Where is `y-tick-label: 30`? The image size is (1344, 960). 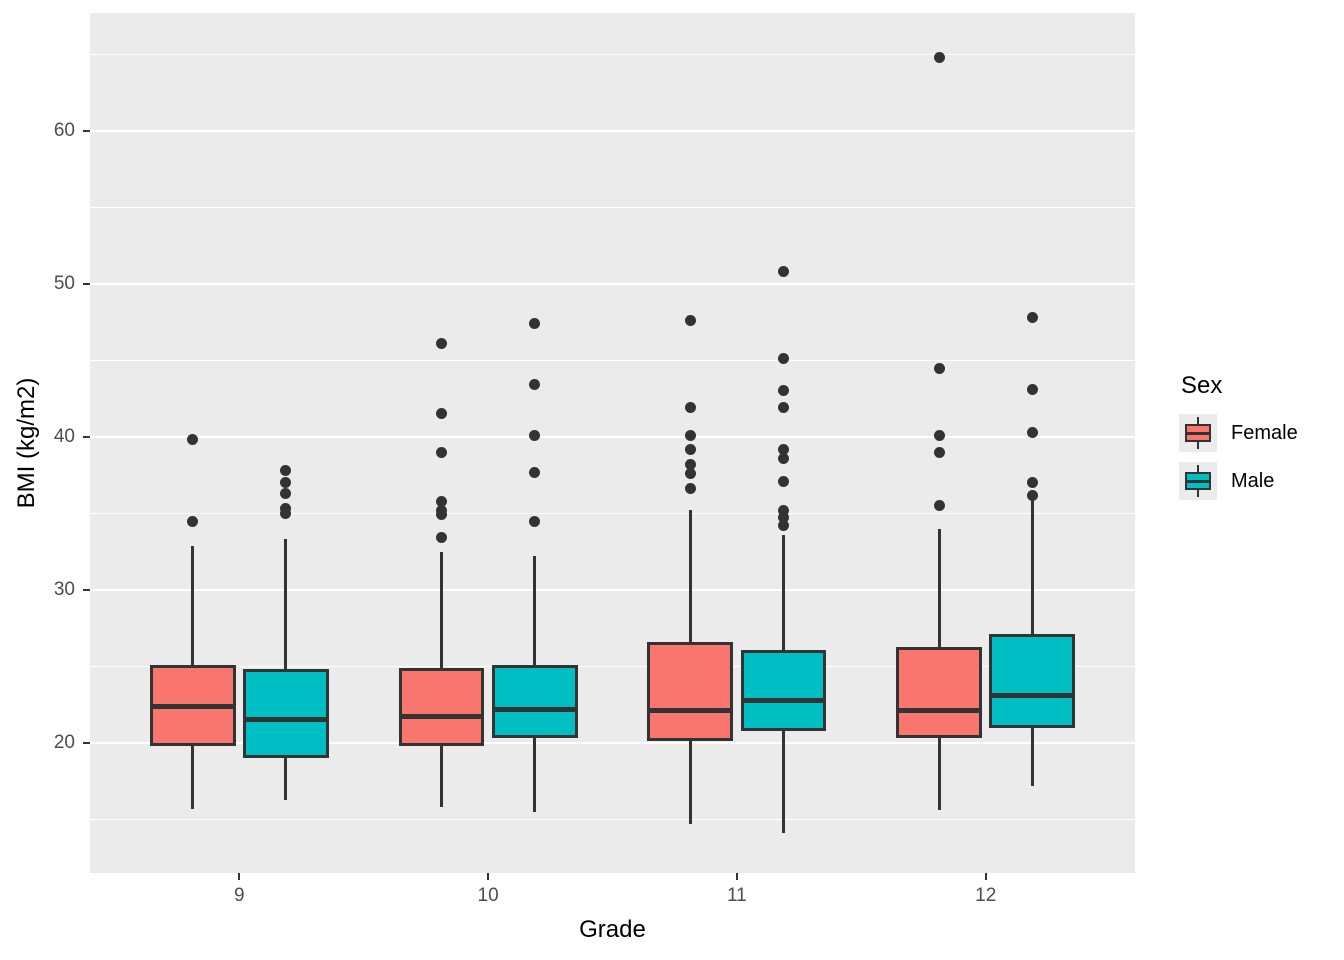
y-tick-label: 30 is located at coordinates (64, 589).